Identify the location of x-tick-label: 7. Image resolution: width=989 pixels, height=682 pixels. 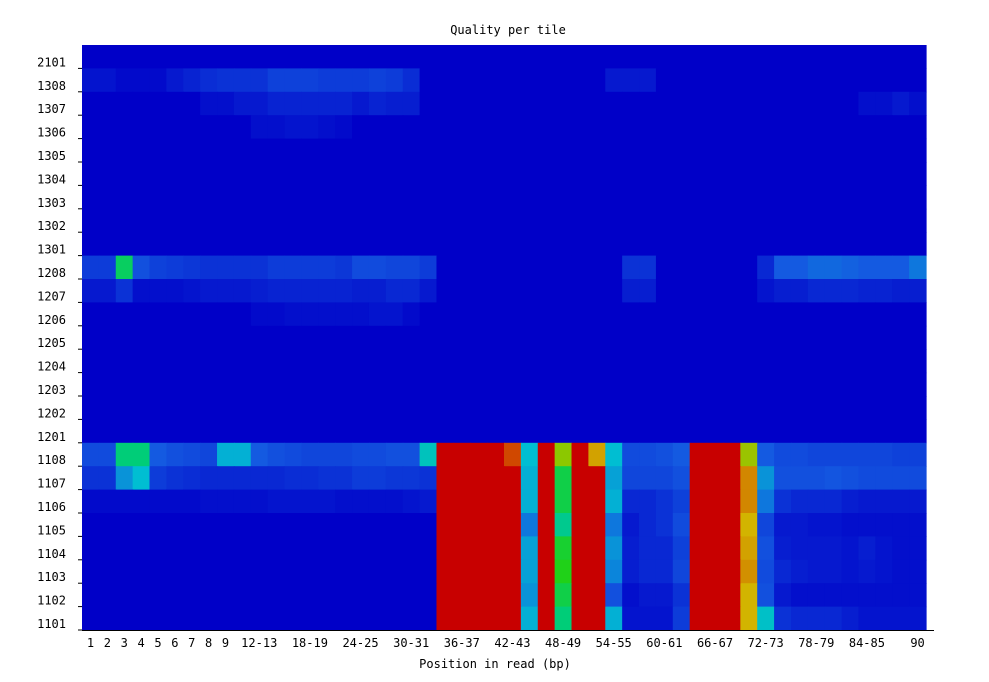
(191, 643).